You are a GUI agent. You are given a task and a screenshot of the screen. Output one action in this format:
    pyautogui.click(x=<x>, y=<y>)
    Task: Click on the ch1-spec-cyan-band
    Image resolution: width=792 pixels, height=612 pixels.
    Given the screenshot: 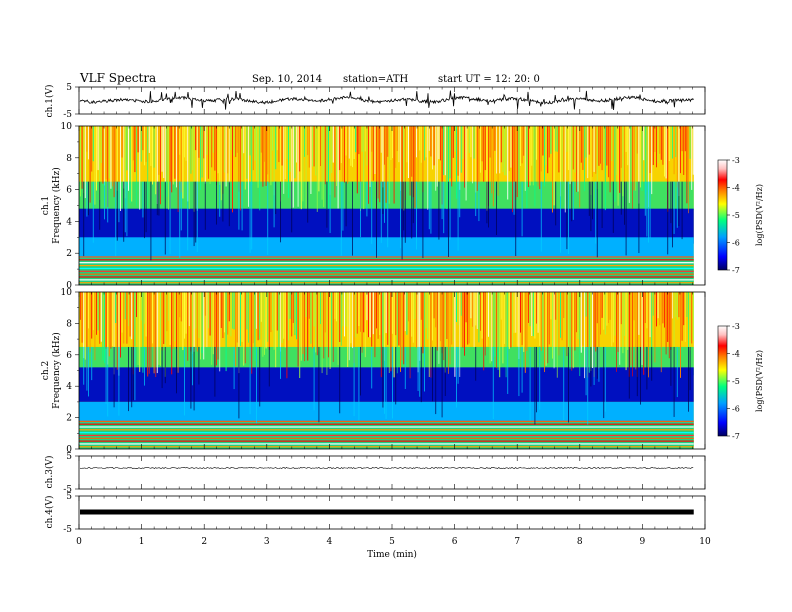 What is the action you would take?
    pyautogui.click(x=386, y=247)
    